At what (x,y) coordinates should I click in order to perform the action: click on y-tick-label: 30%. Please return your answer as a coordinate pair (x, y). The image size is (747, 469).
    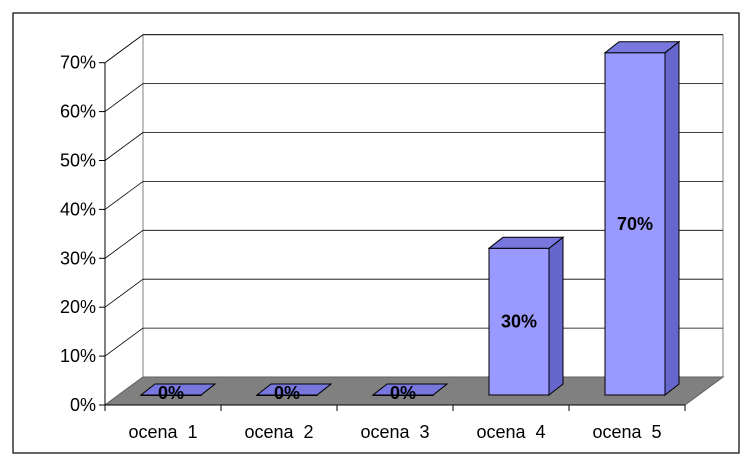
    Looking at the image, I should click on (78, 258).